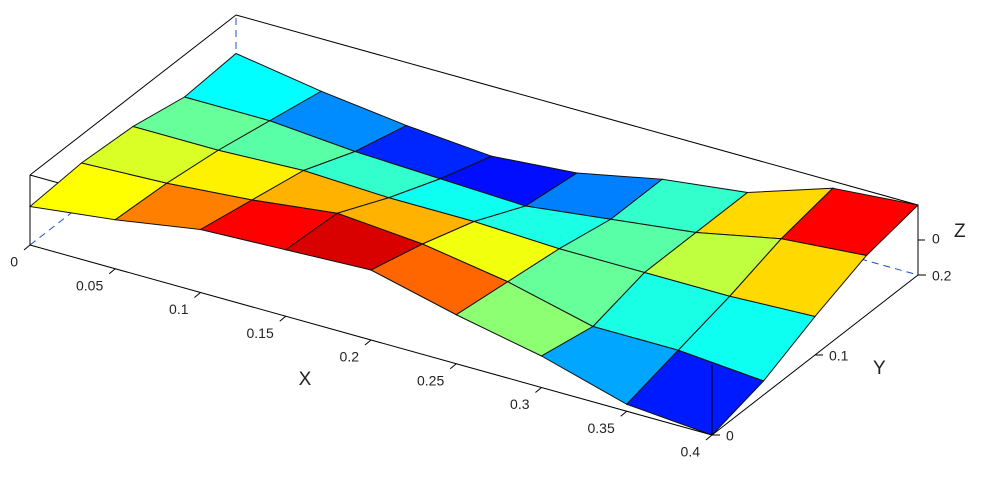 The height and width of the screenshot is (477, 988). I want to click on x-tick-label: 0, so click(14, 262).